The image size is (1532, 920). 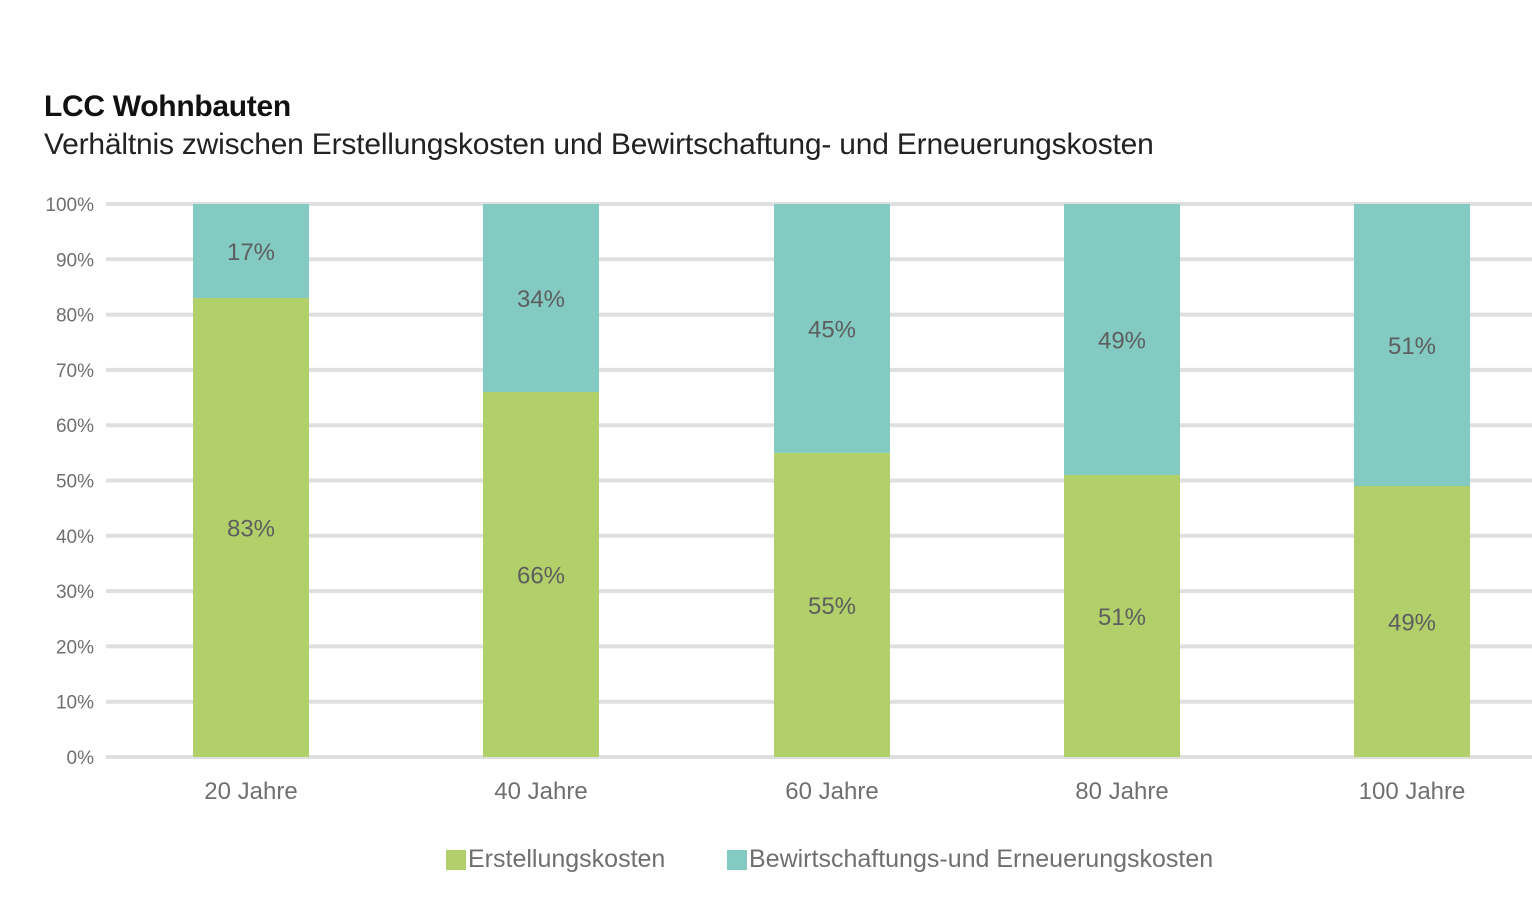 I want to click on x-category-label: 80 Jahre, so click(x=1121, y=791).